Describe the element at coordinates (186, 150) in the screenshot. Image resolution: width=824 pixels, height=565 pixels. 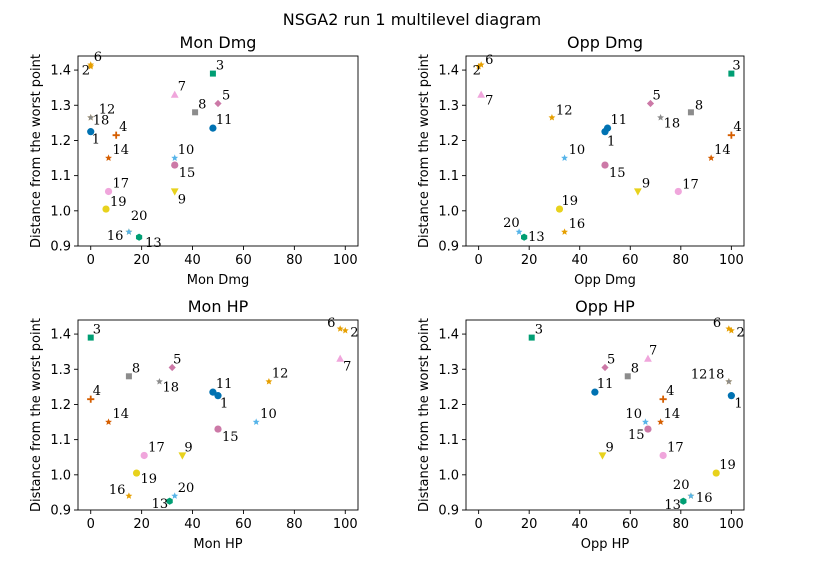
I see `point-annotation-10: 10` at that location.